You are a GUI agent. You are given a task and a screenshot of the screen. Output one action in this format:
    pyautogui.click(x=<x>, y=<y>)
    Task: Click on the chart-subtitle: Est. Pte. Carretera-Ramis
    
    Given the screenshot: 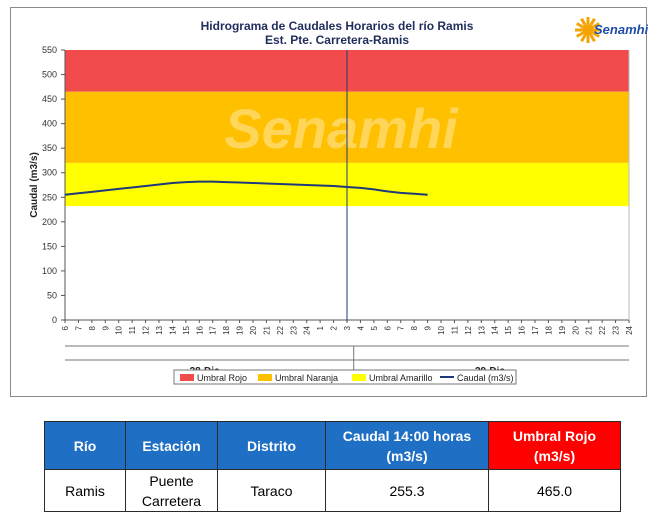 What is the action you would take?
    pyautogui.click(x=337, y=40)
    